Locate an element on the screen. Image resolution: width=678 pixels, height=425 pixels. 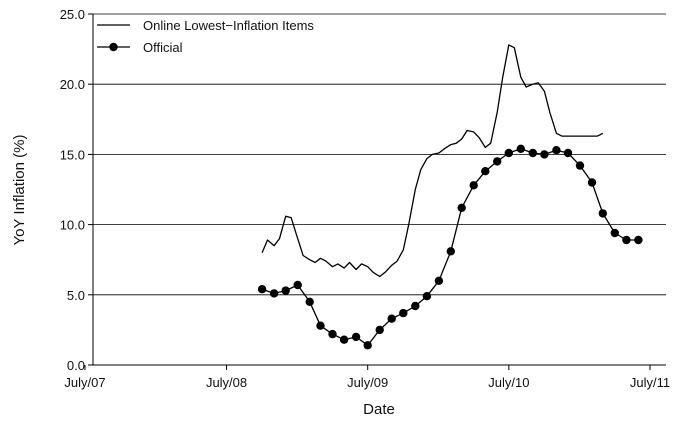
legend-label-official: Official is located at coordinates (163, 47).